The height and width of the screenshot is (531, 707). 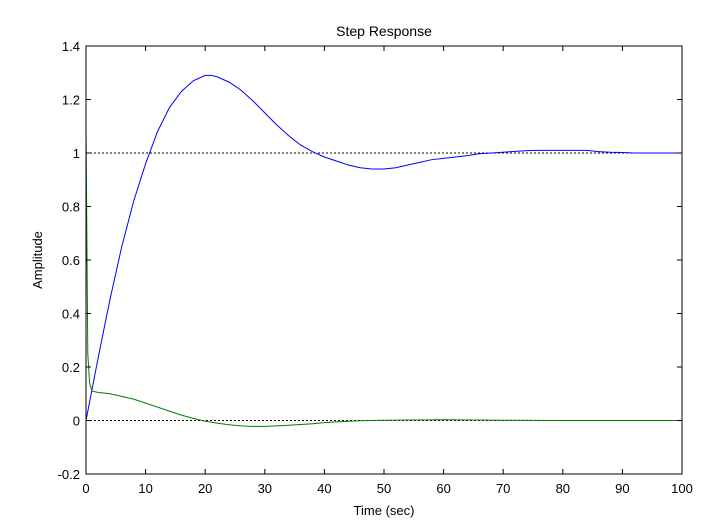 What do you see at coordinates (71, 100) in the screenshot?
I see `y-tick-label: 1.2` at bounding box center [71, 100].